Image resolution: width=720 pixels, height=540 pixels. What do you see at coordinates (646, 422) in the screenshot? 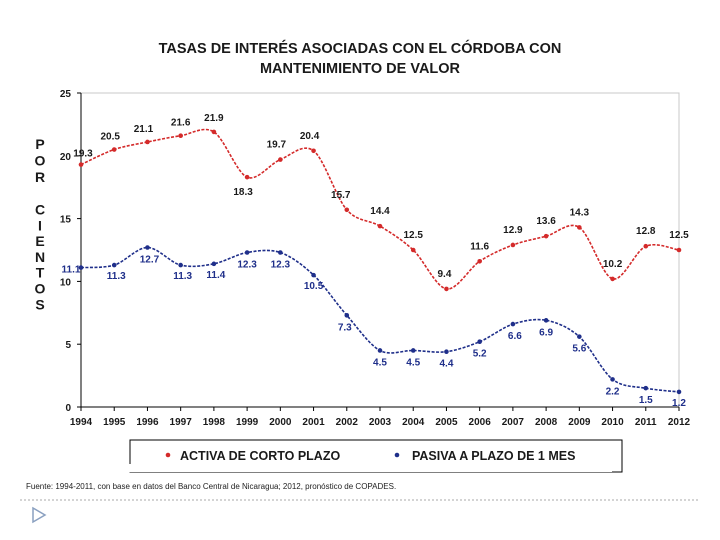
I see `x-tick-label: 2011` at bounding box center [646, 422].